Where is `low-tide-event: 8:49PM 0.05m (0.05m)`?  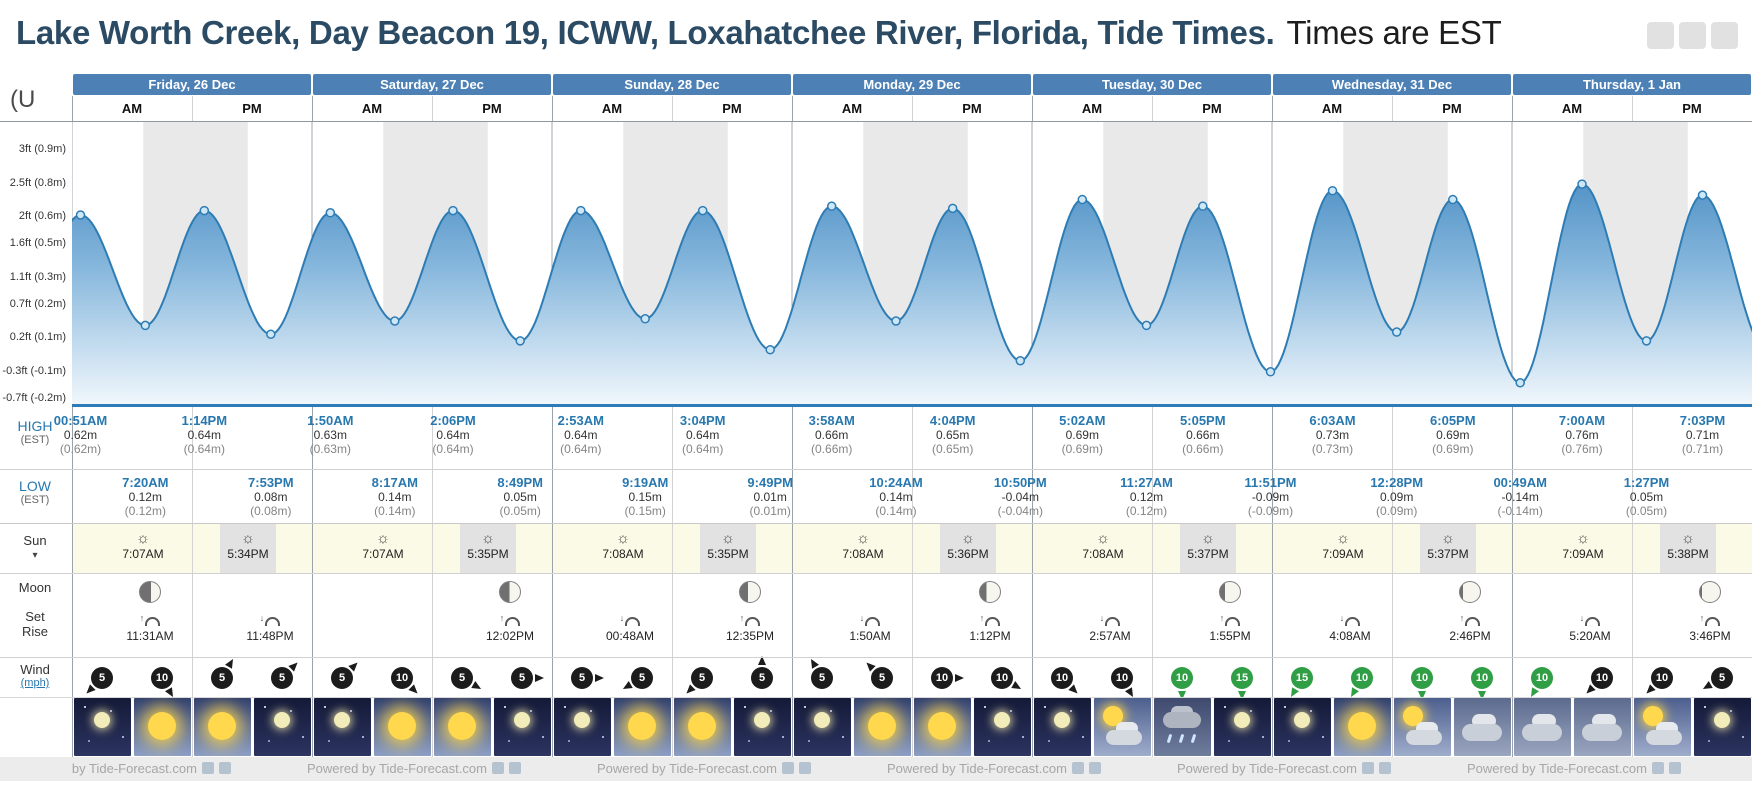 low-tide-event: 8:49PM 0.05m (0.05m) is located at coordinates (520, 496).